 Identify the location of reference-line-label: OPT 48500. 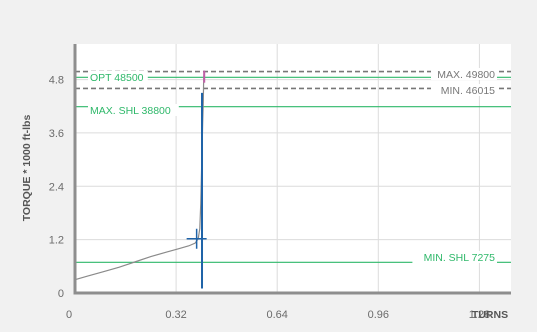
(117, 78).